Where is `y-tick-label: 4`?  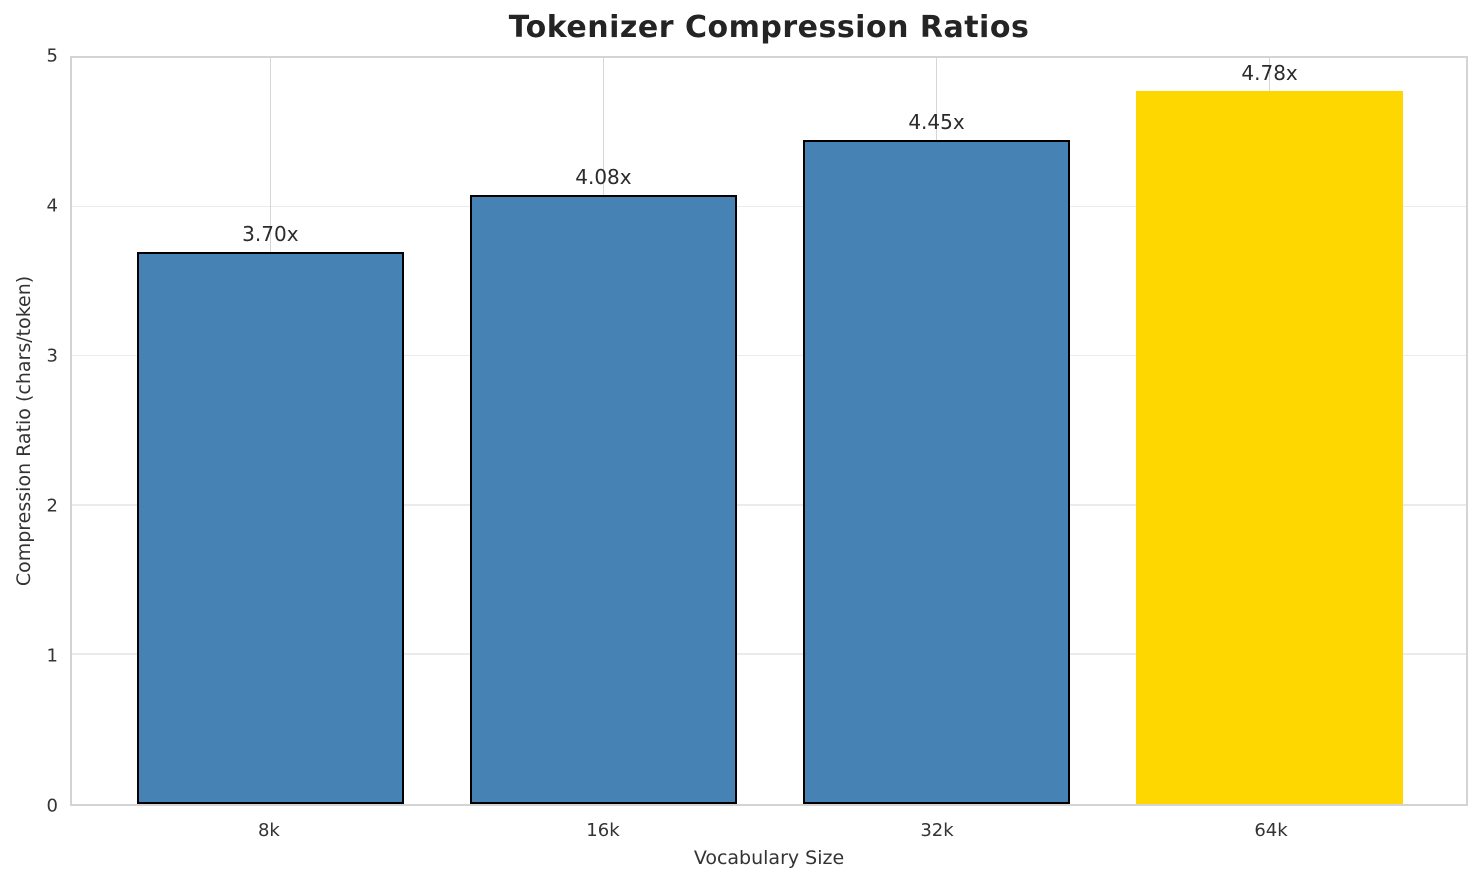 y-tick-label: 4 is located at coordinates (52, 206).